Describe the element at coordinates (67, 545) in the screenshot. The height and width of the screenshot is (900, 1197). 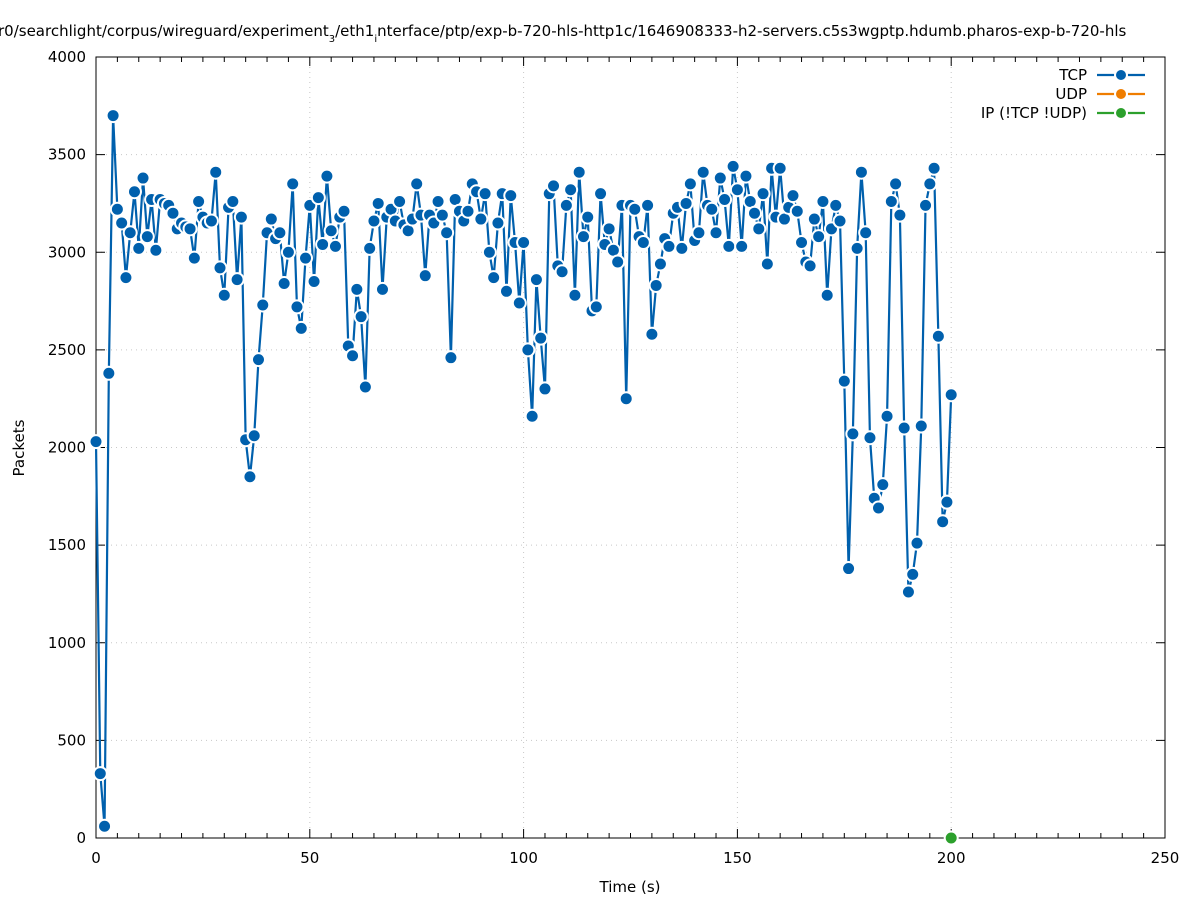
I see `y-tick-label: 1500` at that location.